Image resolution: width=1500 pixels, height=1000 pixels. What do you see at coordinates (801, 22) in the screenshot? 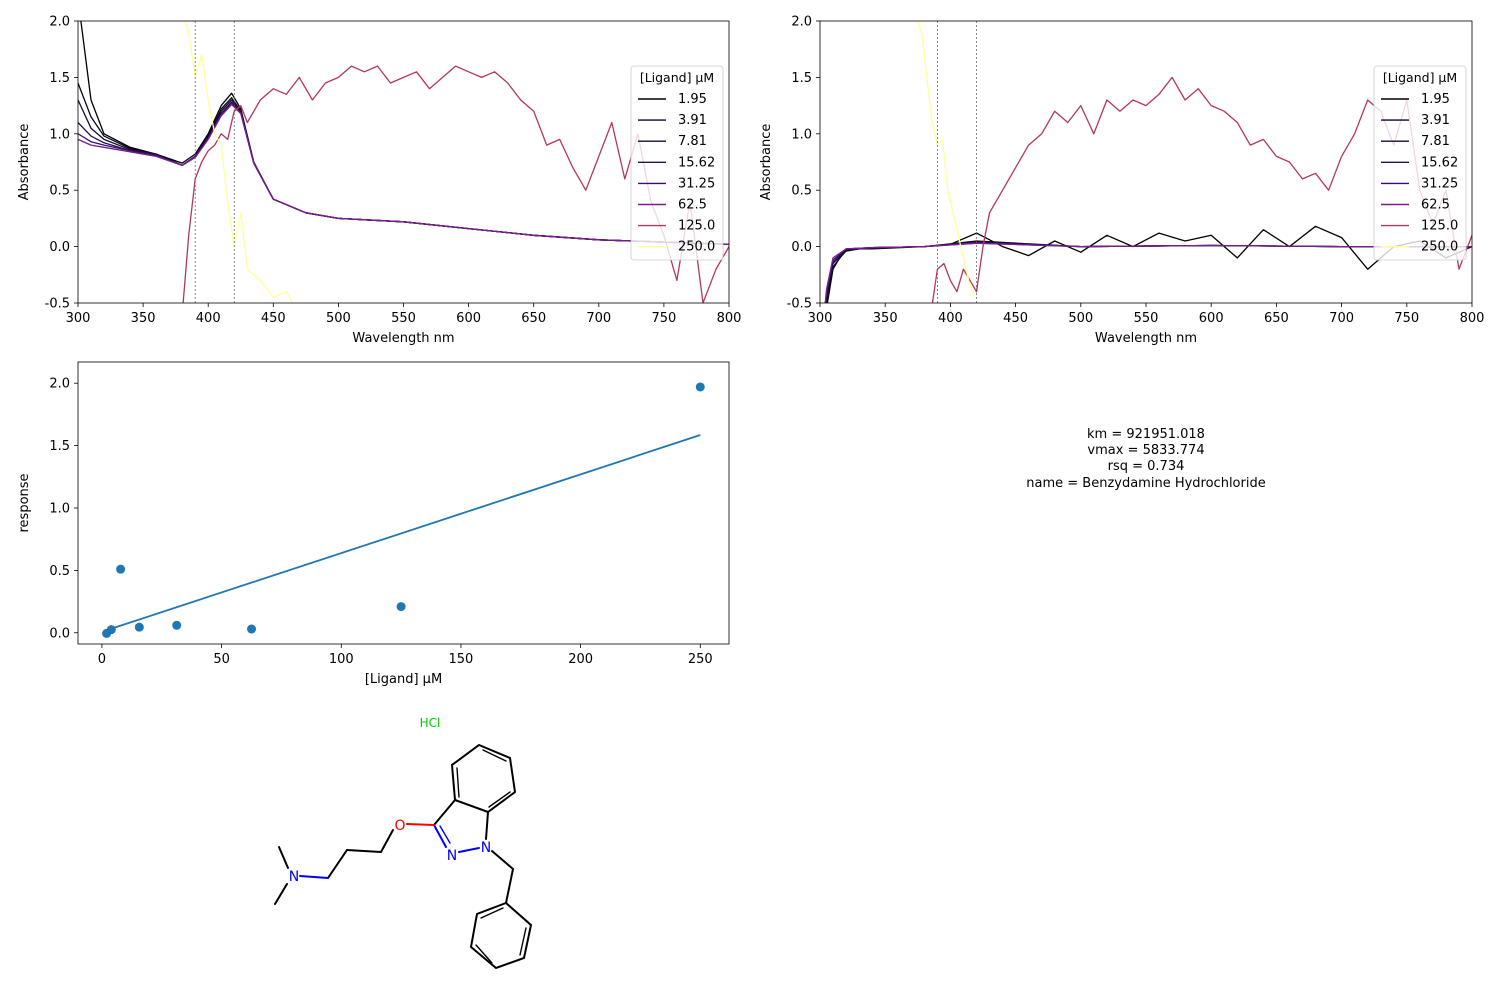
I see `y-tick-label: 2.0` at bounding box center [801, 22].